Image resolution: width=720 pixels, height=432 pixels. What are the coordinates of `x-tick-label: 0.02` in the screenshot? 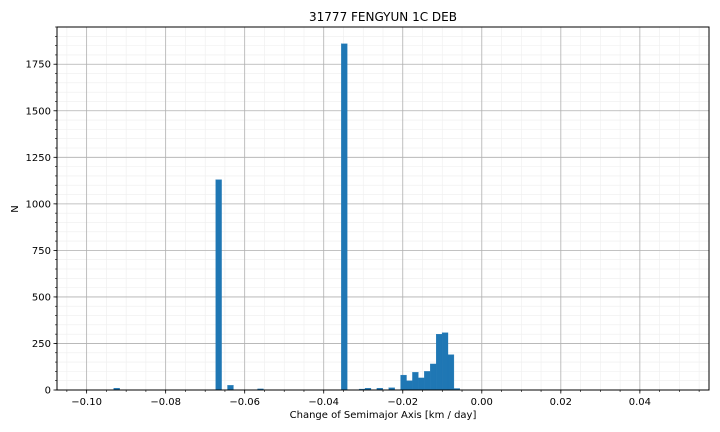 It's located at (561, 402).